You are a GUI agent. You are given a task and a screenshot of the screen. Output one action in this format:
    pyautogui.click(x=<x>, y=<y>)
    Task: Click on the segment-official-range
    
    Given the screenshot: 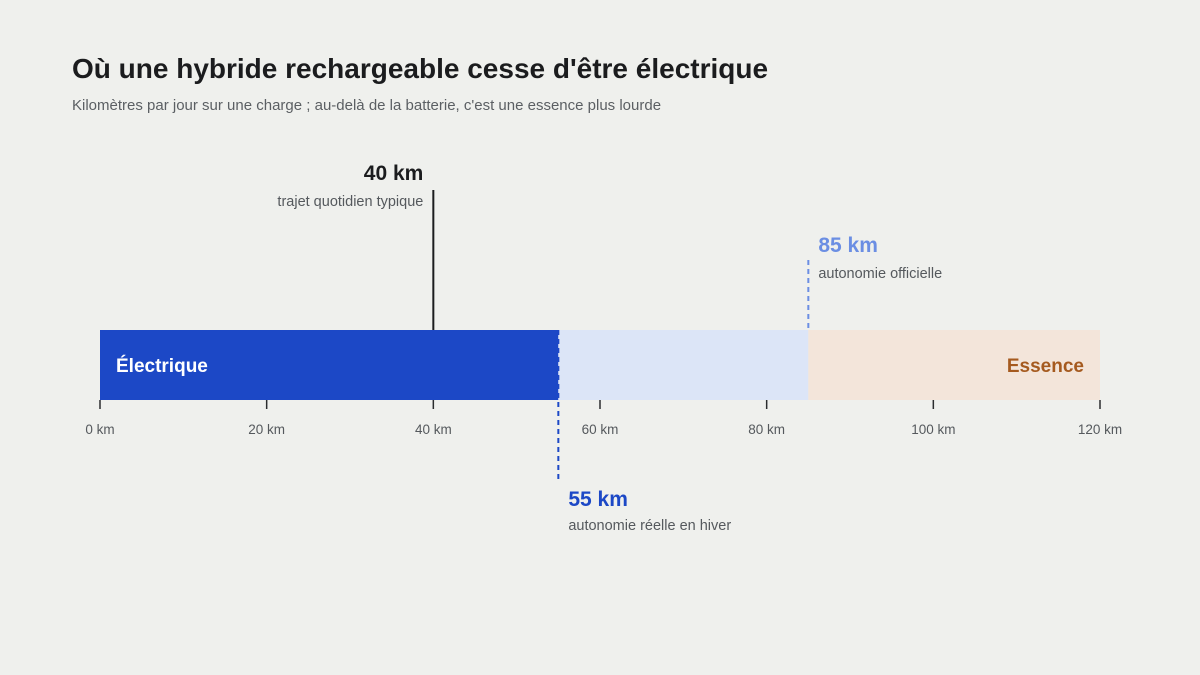 What is the action you would take?
    pyautogui.click(x=683, y=365)
    